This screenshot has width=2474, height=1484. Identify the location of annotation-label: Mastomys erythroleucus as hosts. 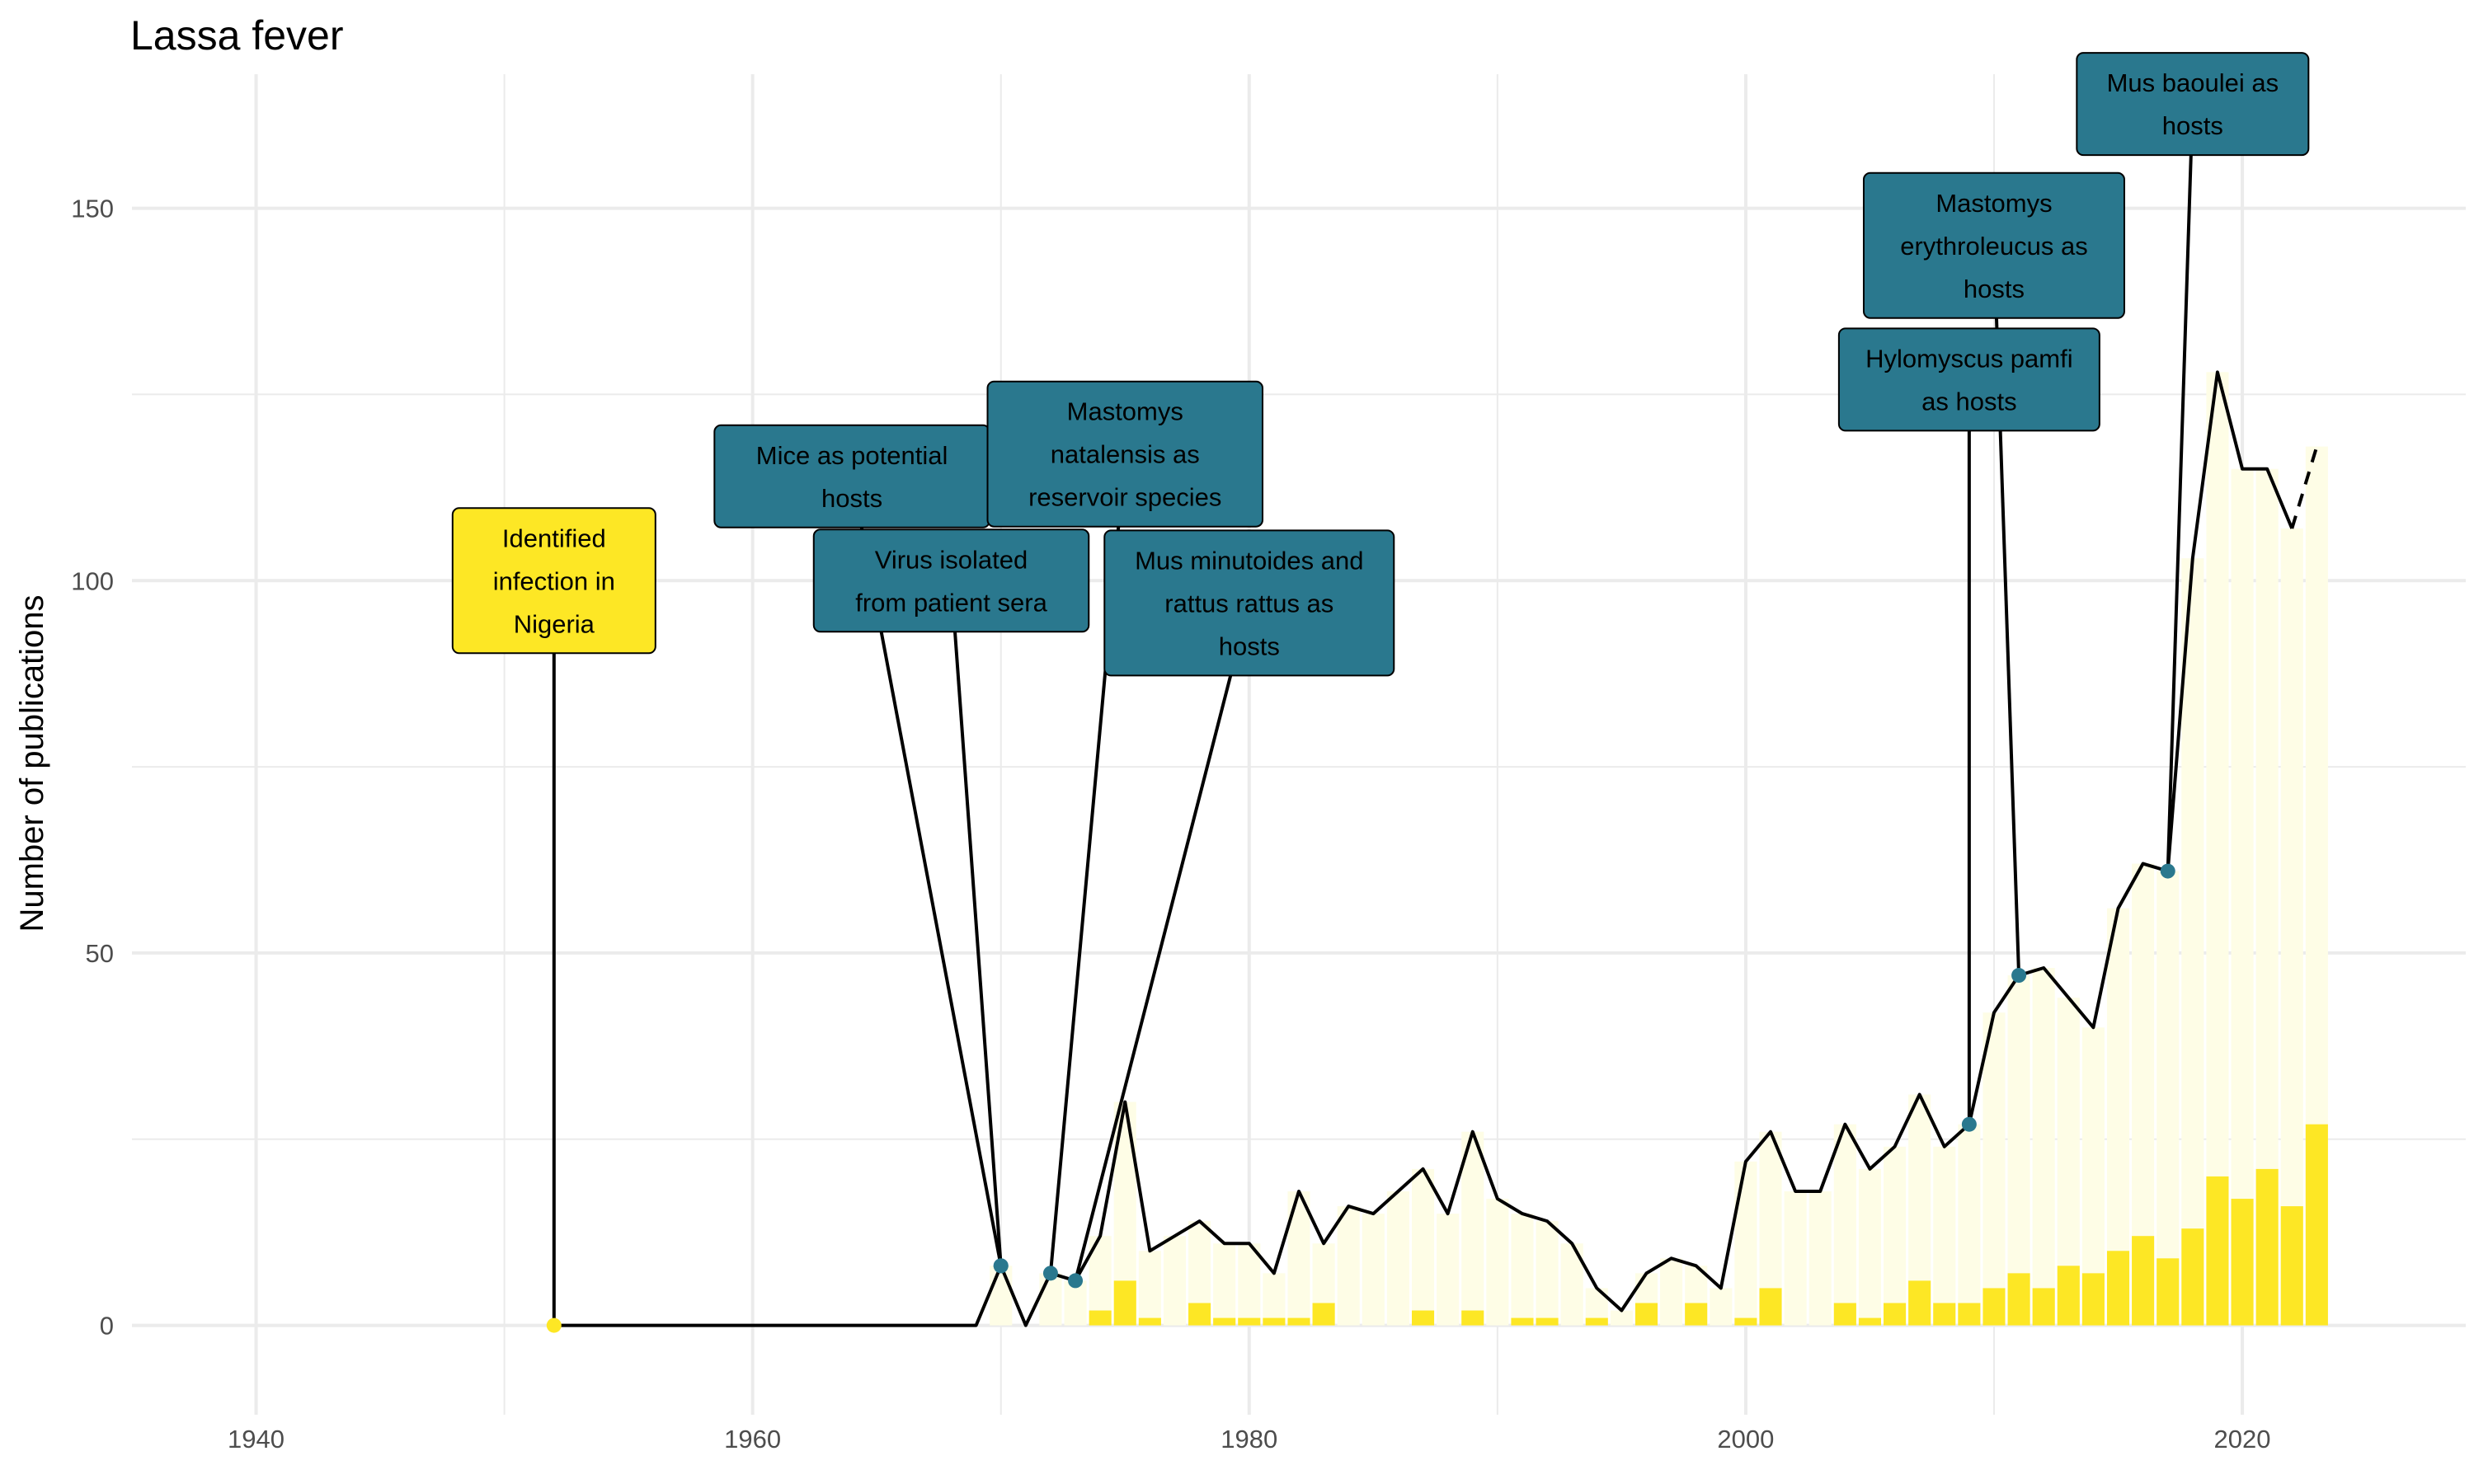
(1993, 245).